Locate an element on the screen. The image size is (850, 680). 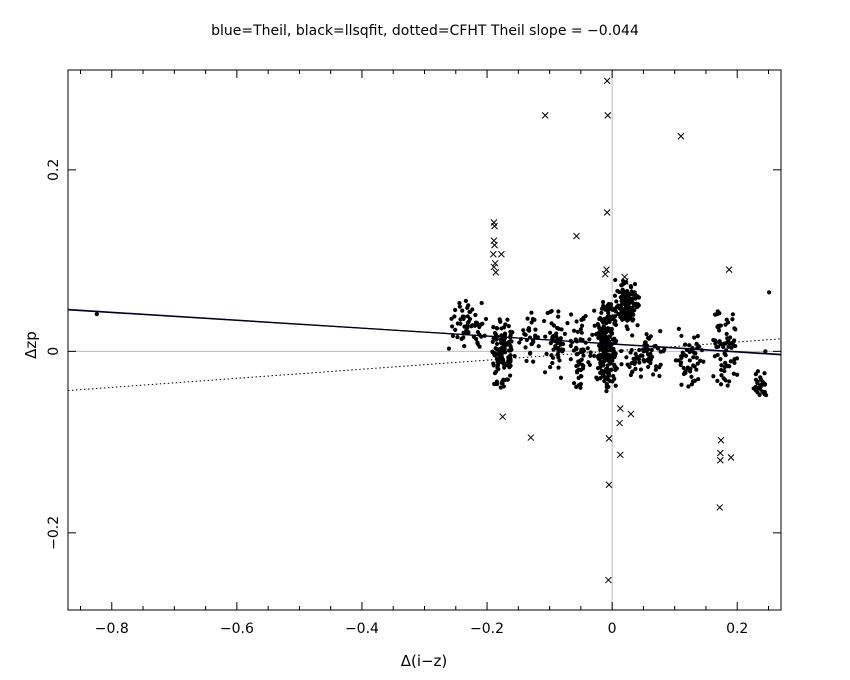
fit-line-cfht is located at coordinates (424, 365).